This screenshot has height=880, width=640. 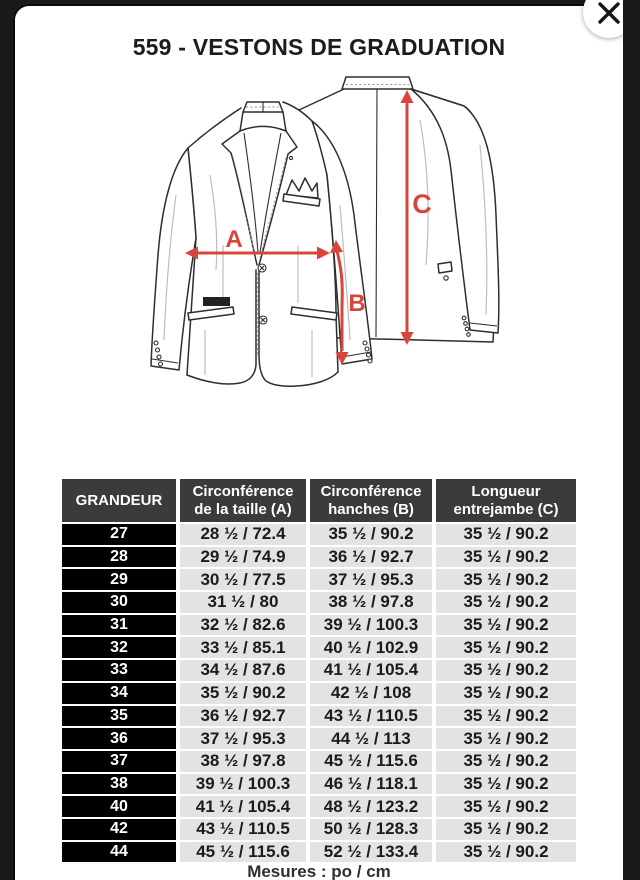 I want to click on size-cell: 35, so click(x=119, y=716).